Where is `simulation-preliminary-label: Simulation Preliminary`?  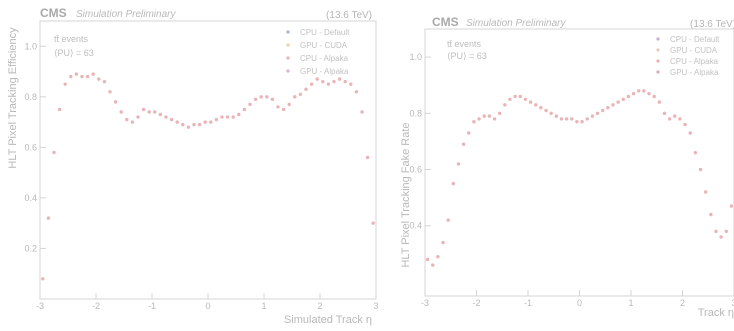
simulation-preliminary-label: Simulation Preliminary is located at coordinates (126, 14).